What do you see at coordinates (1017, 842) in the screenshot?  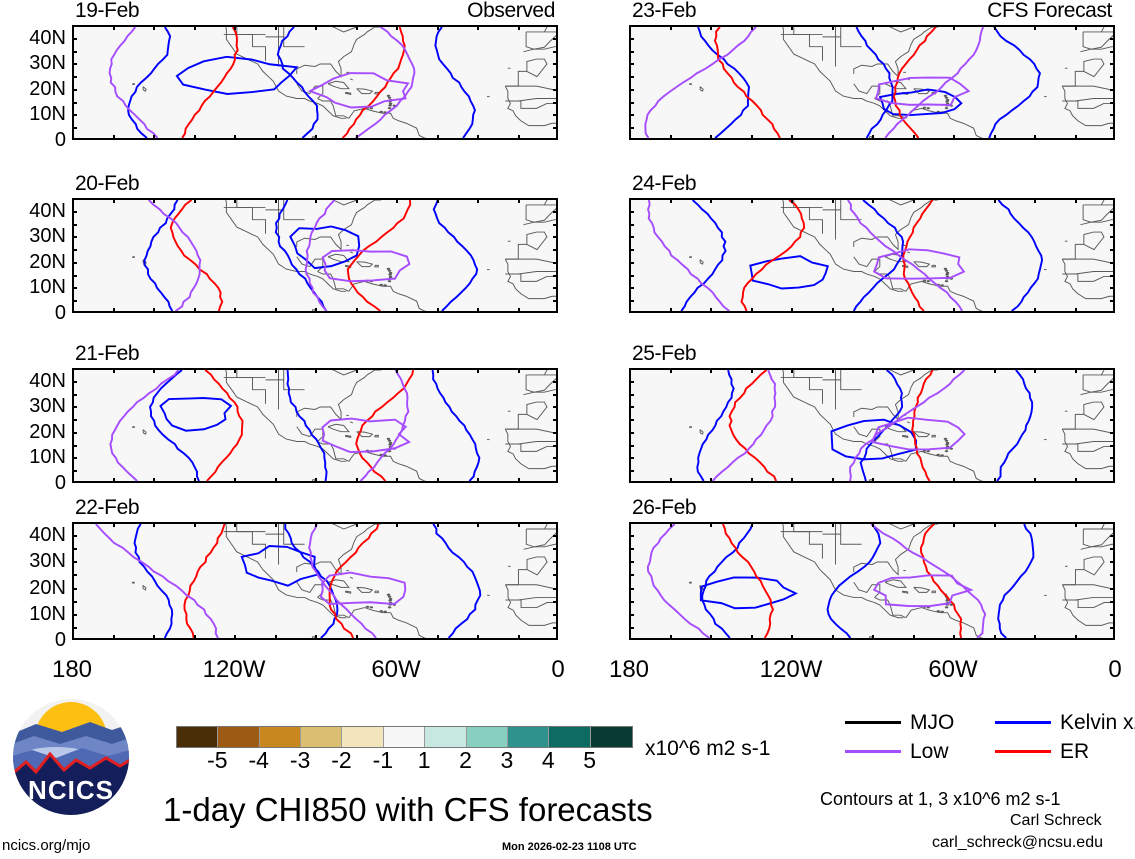 I see `author-email: carl_schreck@ncsu.edu` at bounding box center [1017, 842].